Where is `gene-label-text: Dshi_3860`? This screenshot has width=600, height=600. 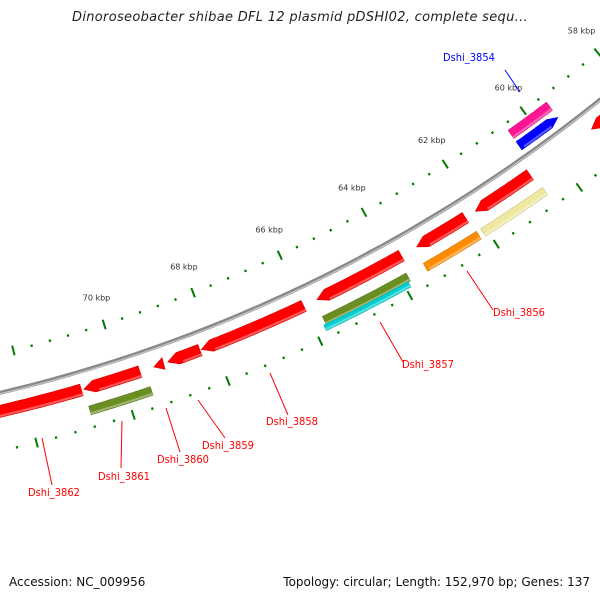
gene-label-text: Dshi_3860 is located at coordinates (183, 459).